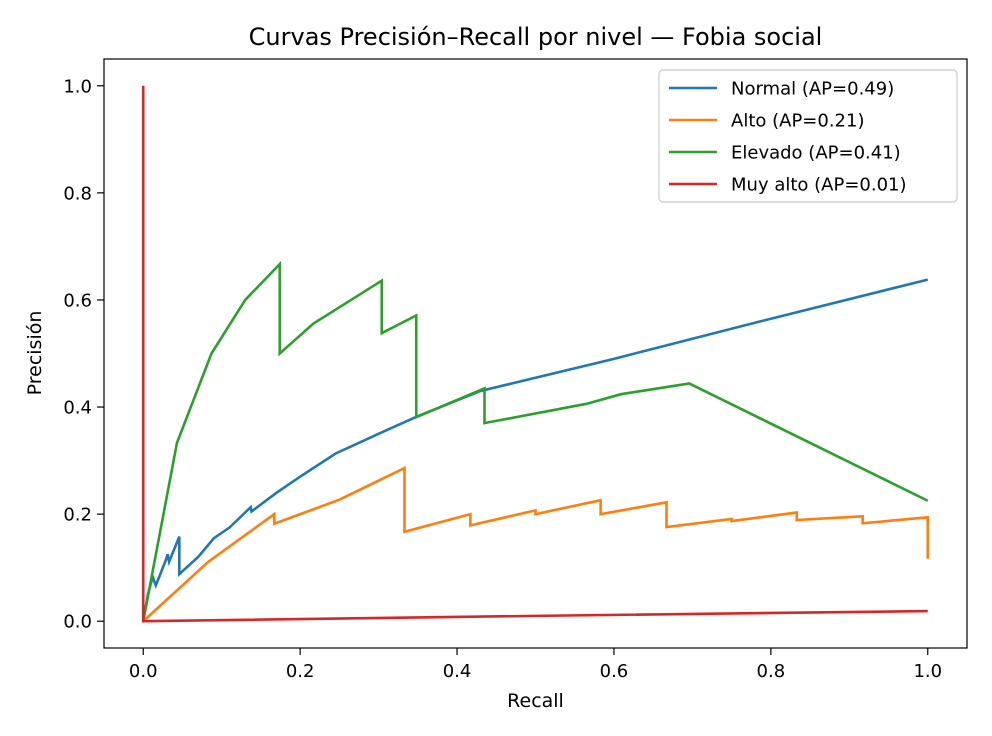 This screenshot has width=992, height=736. What do you see at coordinates (614, 671) in the screenshot?
I see `x-tick-label: 0.6` at bounding box center [614, 671].